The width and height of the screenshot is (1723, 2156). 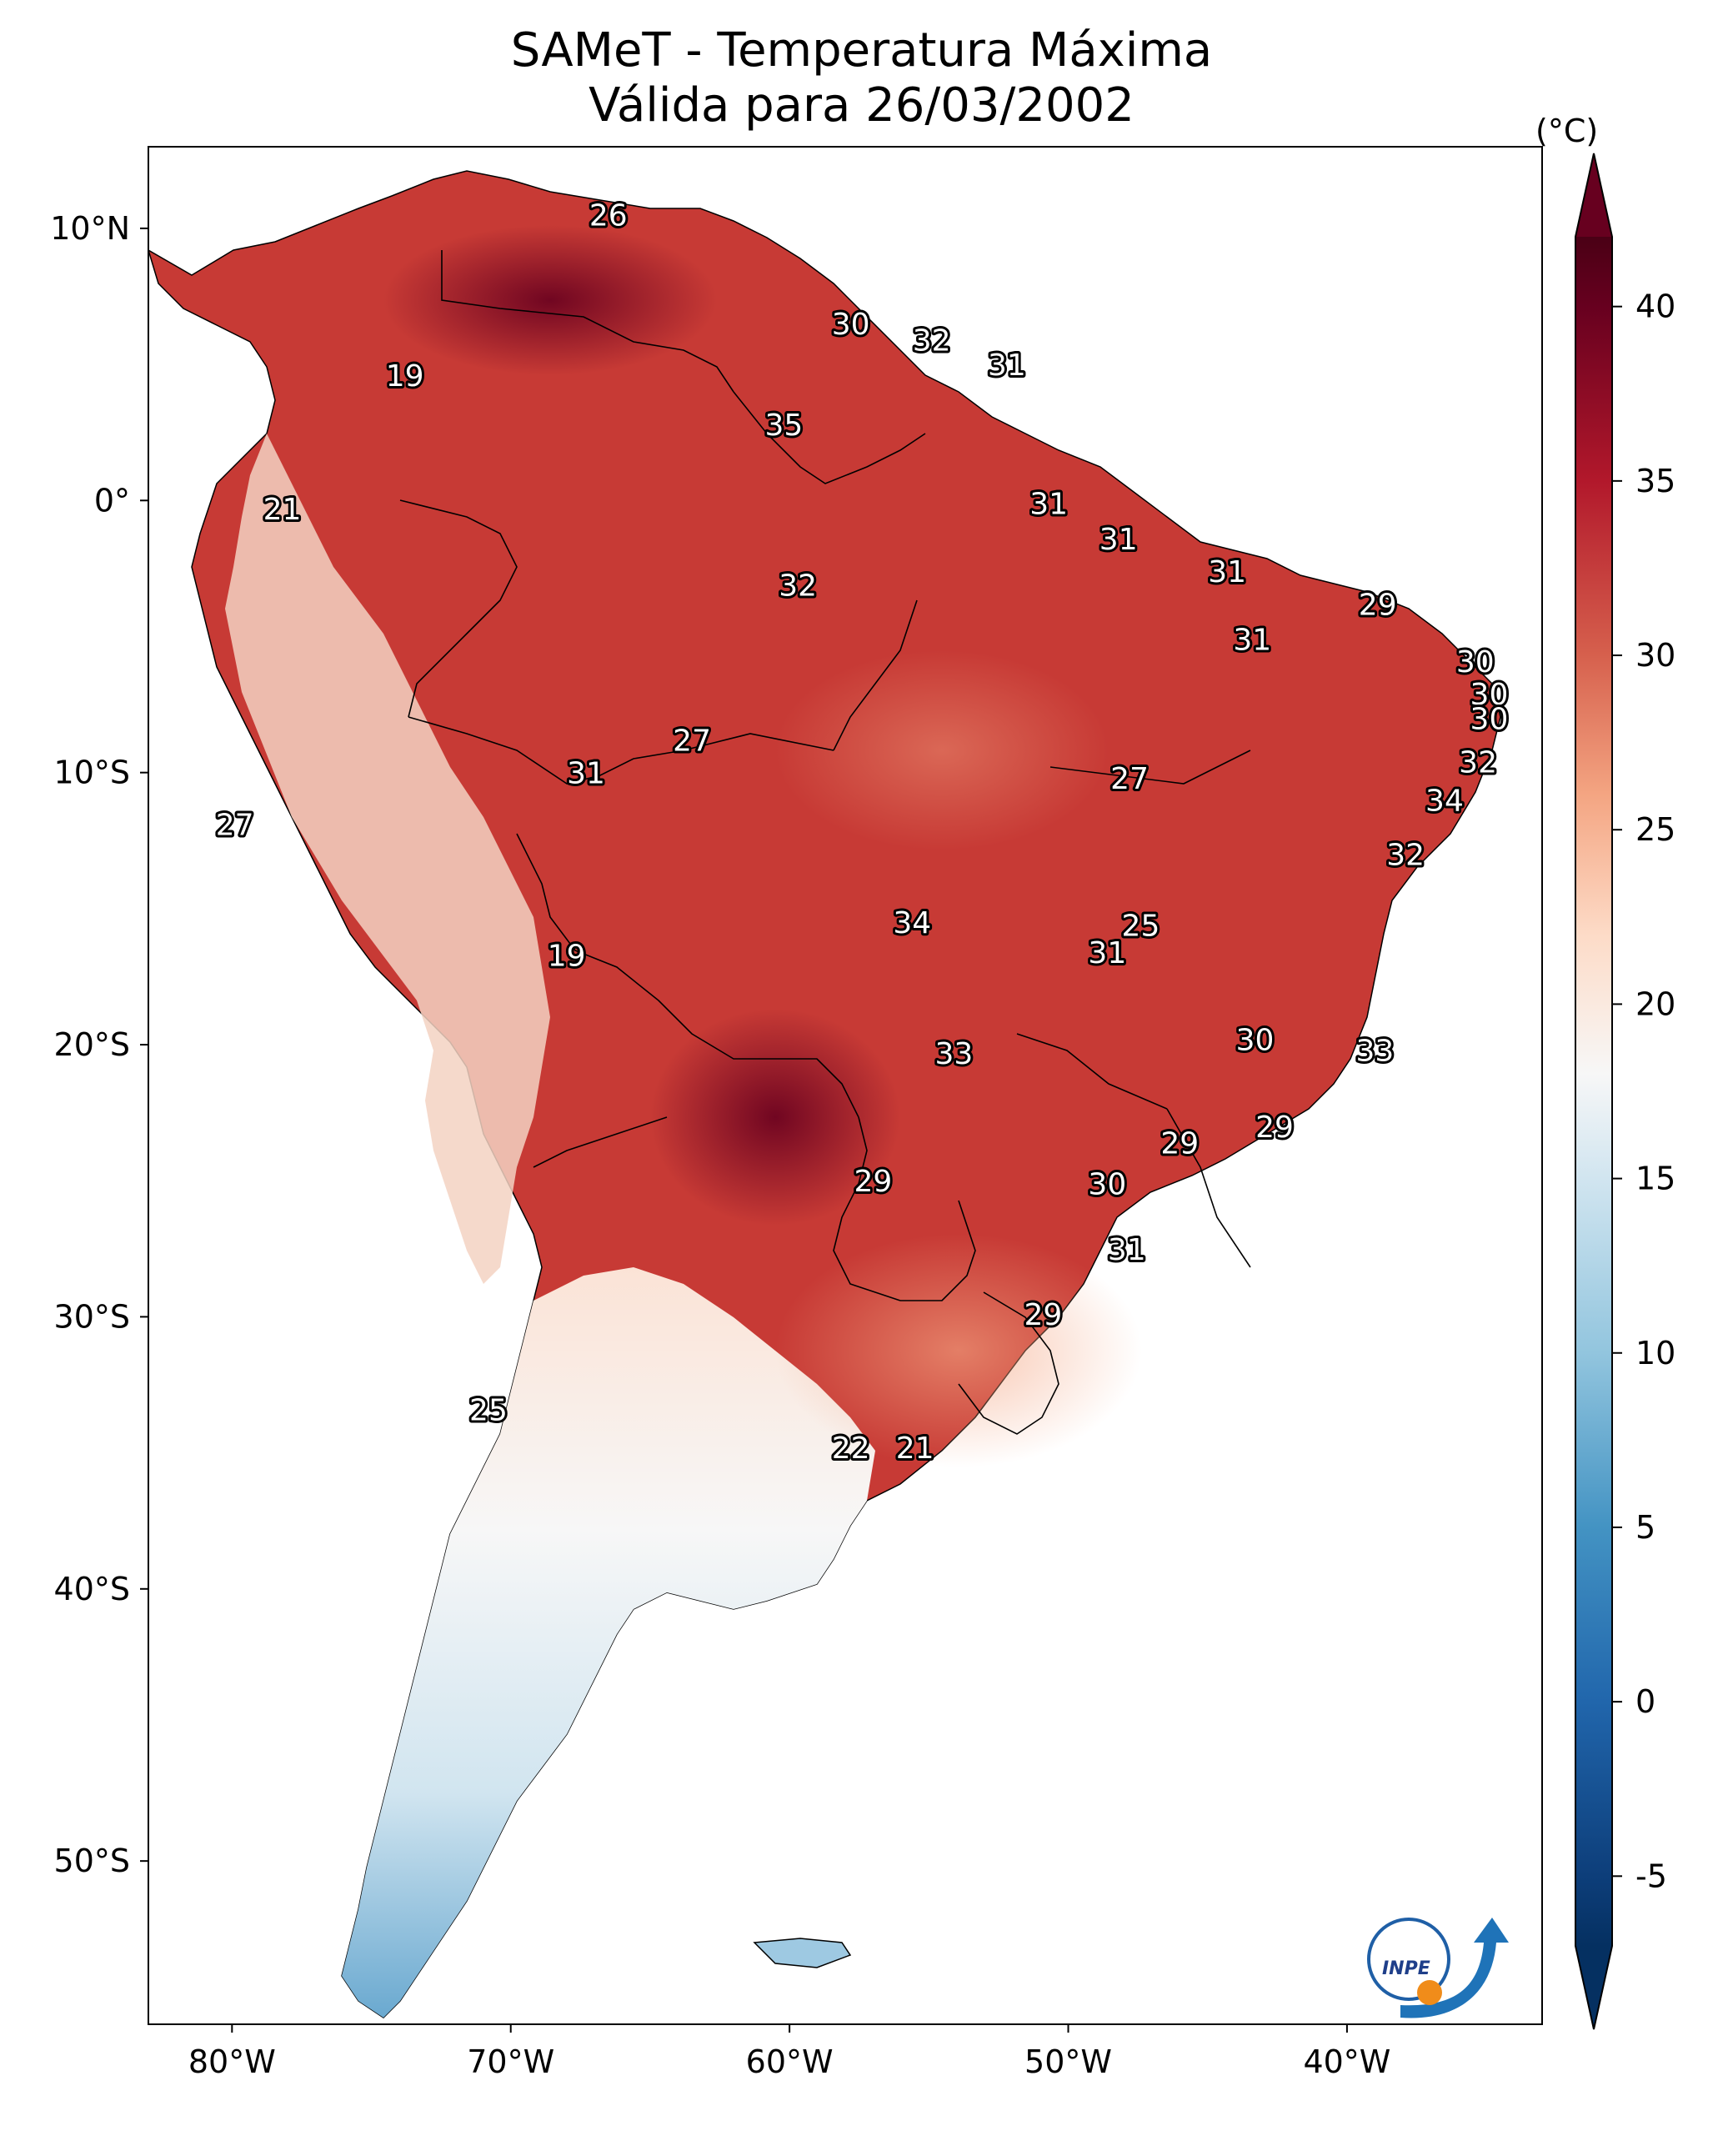 What do you see at coordinates (1655, 829) in the screenshot?
I see `colorbar-tick-label: 25` at bounding box center [1655, 829].